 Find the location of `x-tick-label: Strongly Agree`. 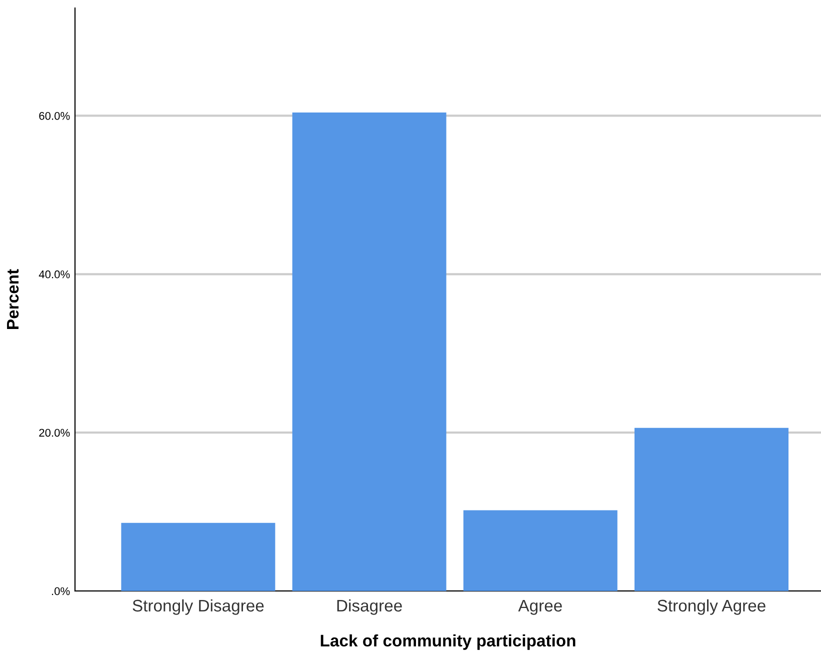

x-tick-label: Strongly Agree is located at coordinates (712, 607).